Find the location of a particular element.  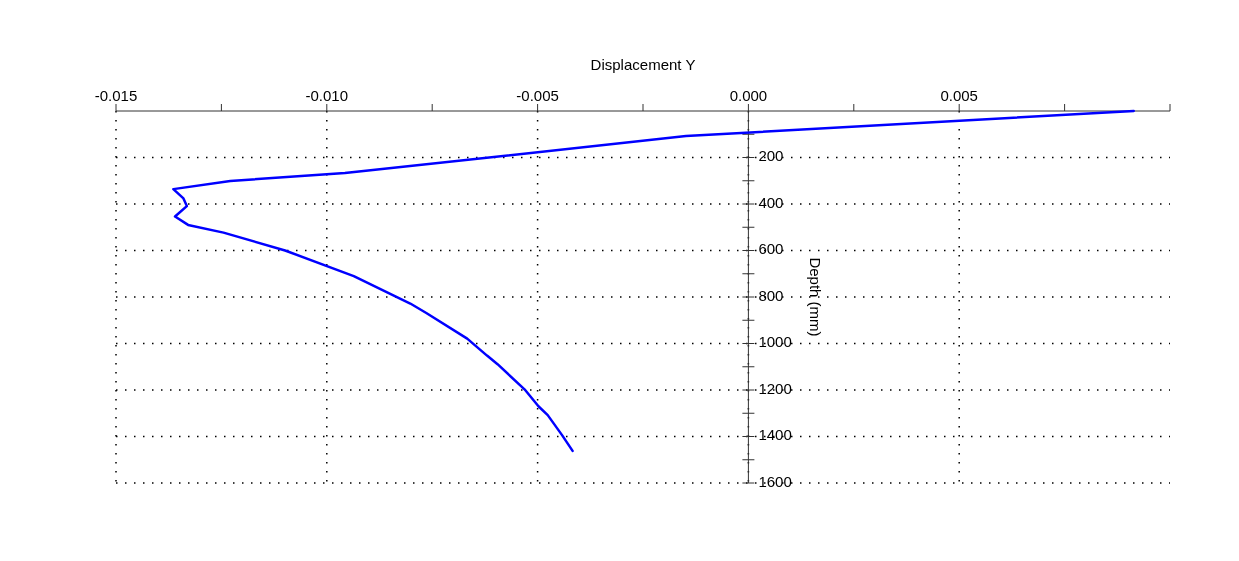

y-tick-label: 1600 is located at coordinates (775, 481).